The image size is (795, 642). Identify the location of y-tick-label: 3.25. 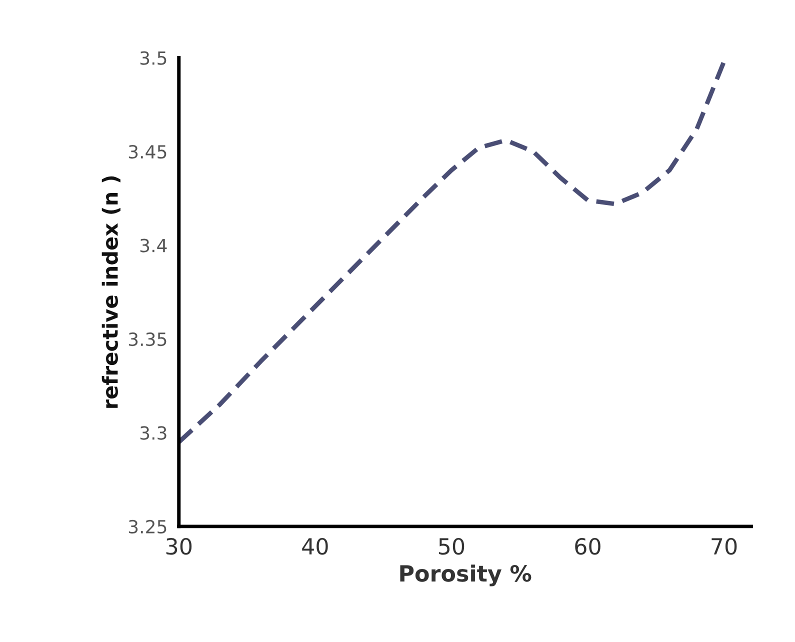
(147, 527).